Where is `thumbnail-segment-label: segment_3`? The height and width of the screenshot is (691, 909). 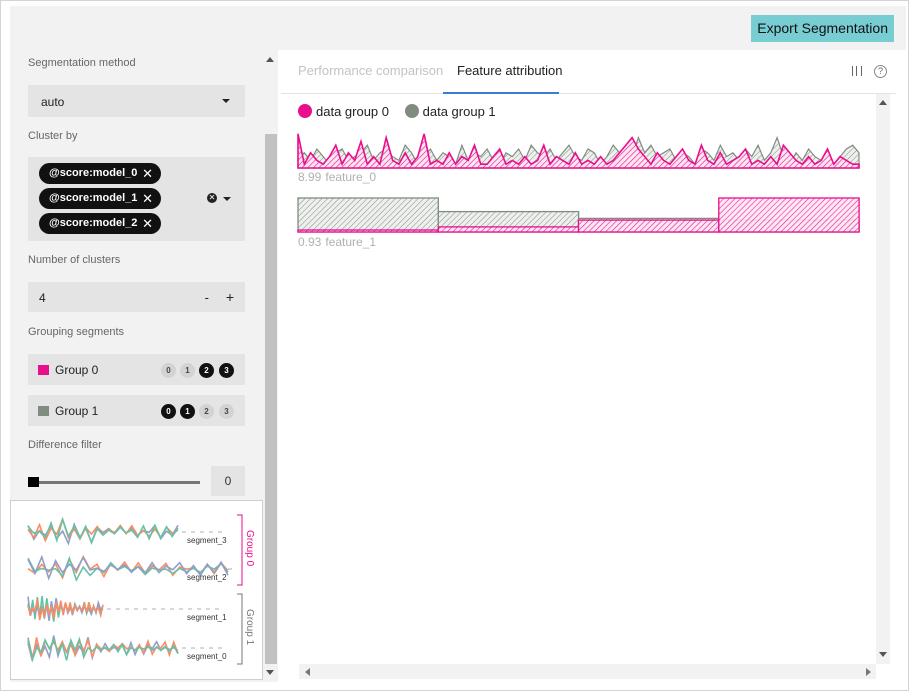 thumbnail-segment-label: segment_3 is located at coordinates (207, 540).